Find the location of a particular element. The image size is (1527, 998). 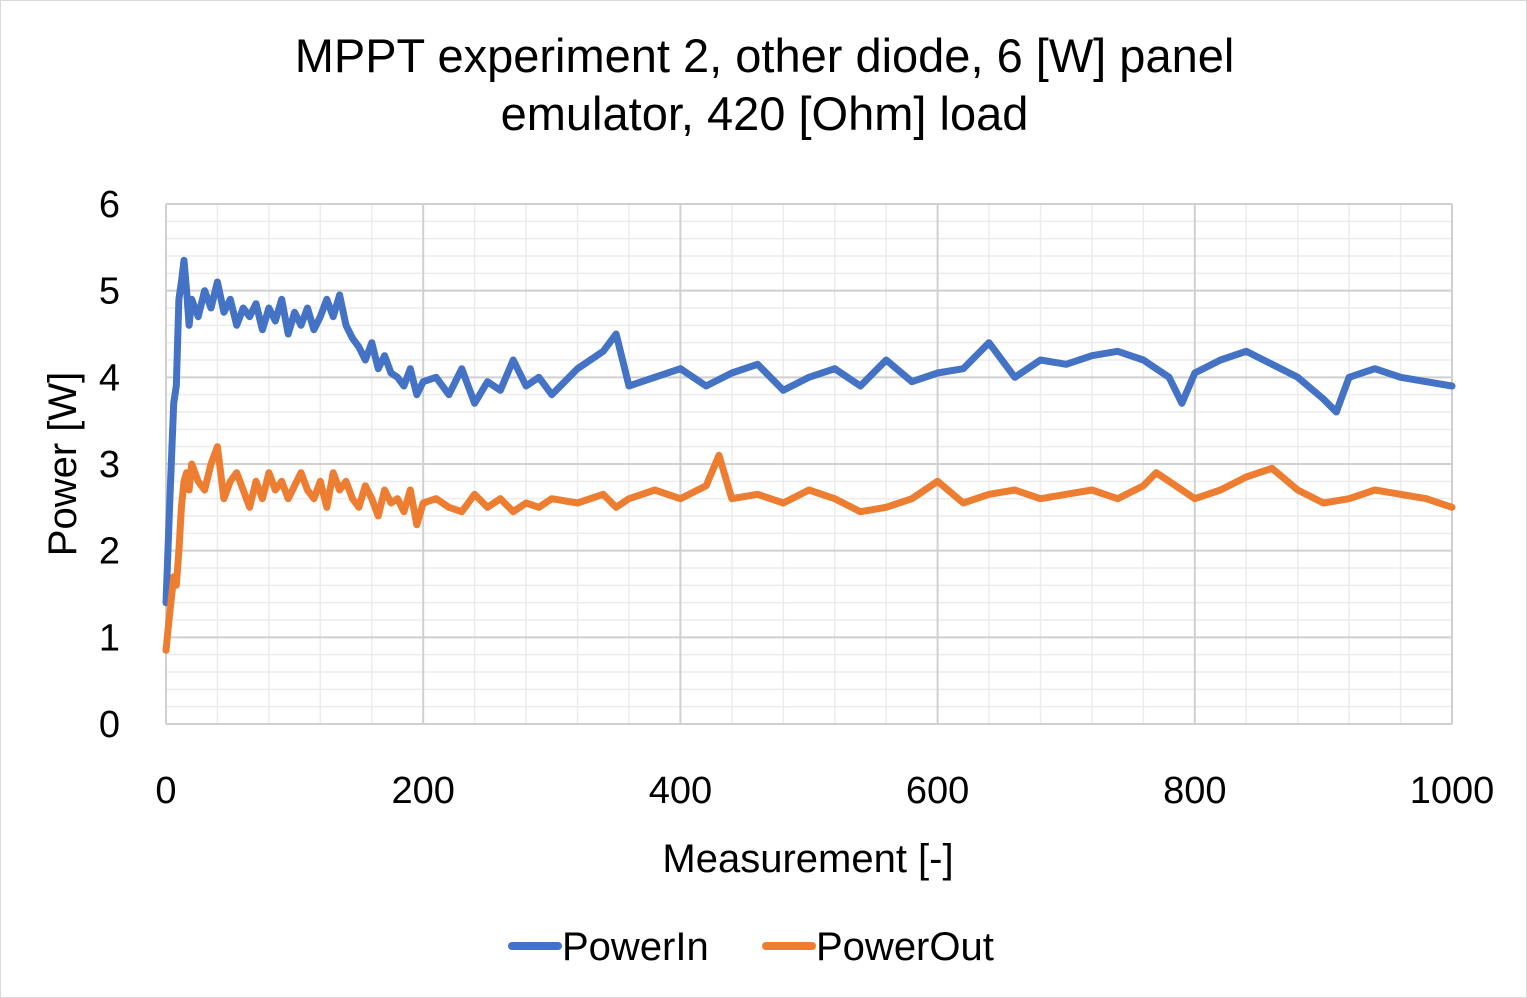

y-tick-label: 6 is located at coordinates (109, 205).